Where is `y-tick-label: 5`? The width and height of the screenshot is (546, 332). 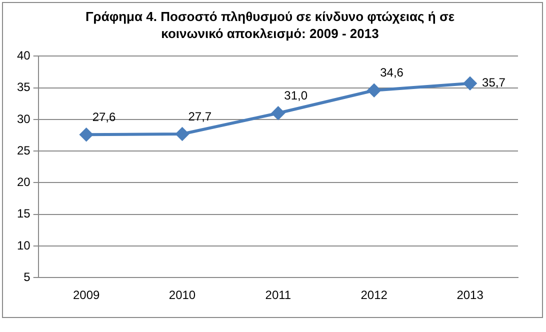 y-tick-label: 5 is located at coordinates (27, 277).